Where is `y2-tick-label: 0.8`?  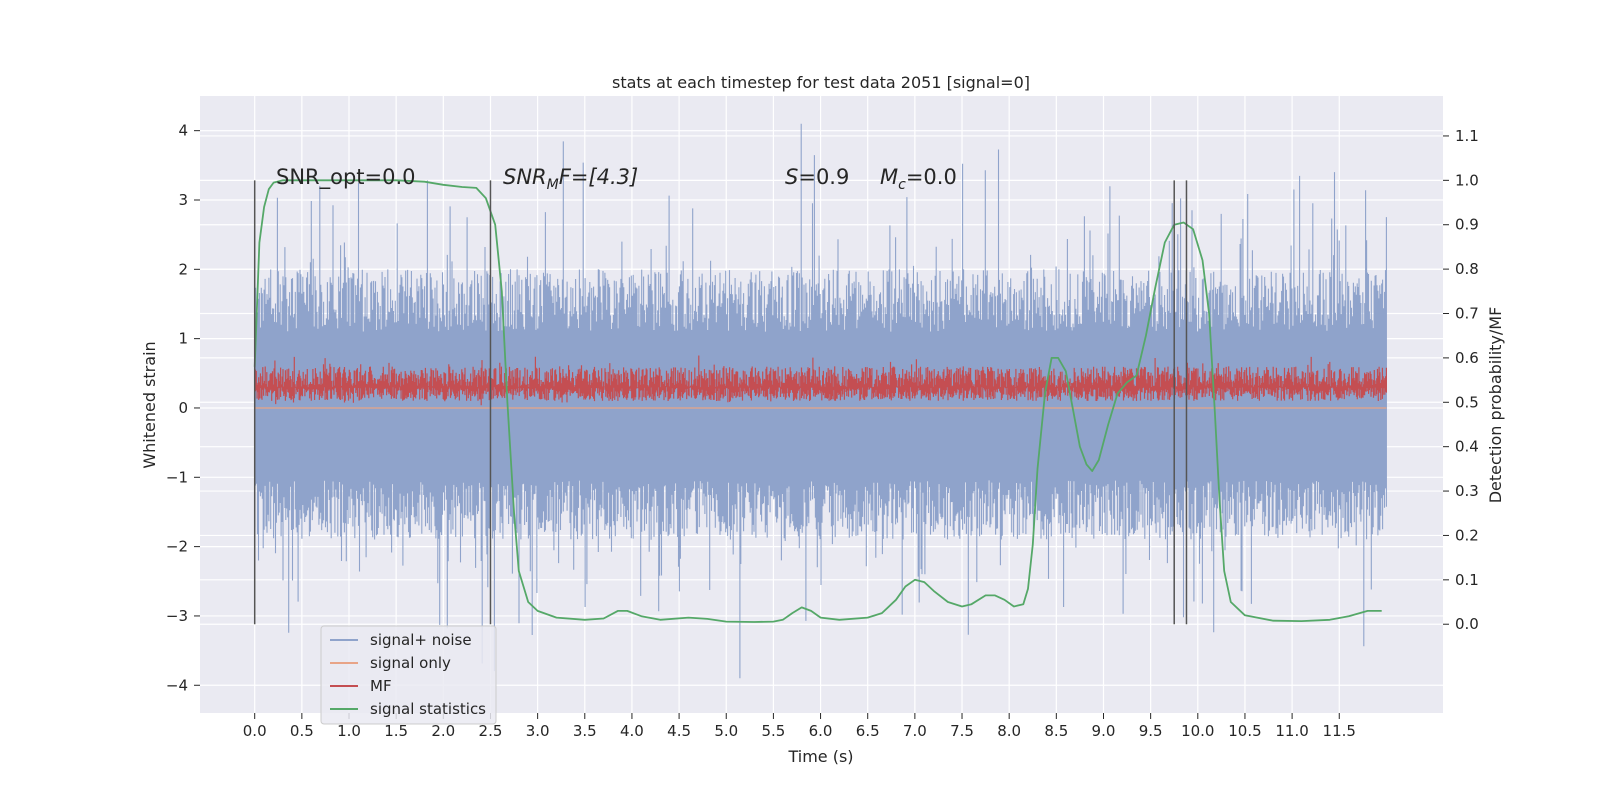 y2-tick-label: 0.8 is located at coordinates (1467, 269).